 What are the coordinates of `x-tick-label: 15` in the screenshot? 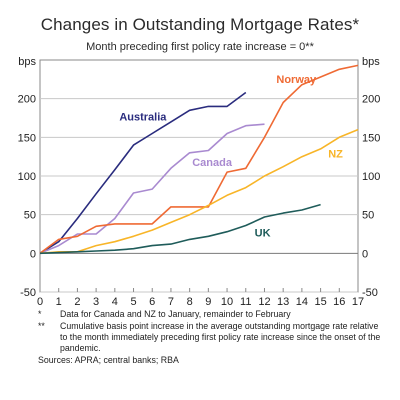 It's located at (320, 302).